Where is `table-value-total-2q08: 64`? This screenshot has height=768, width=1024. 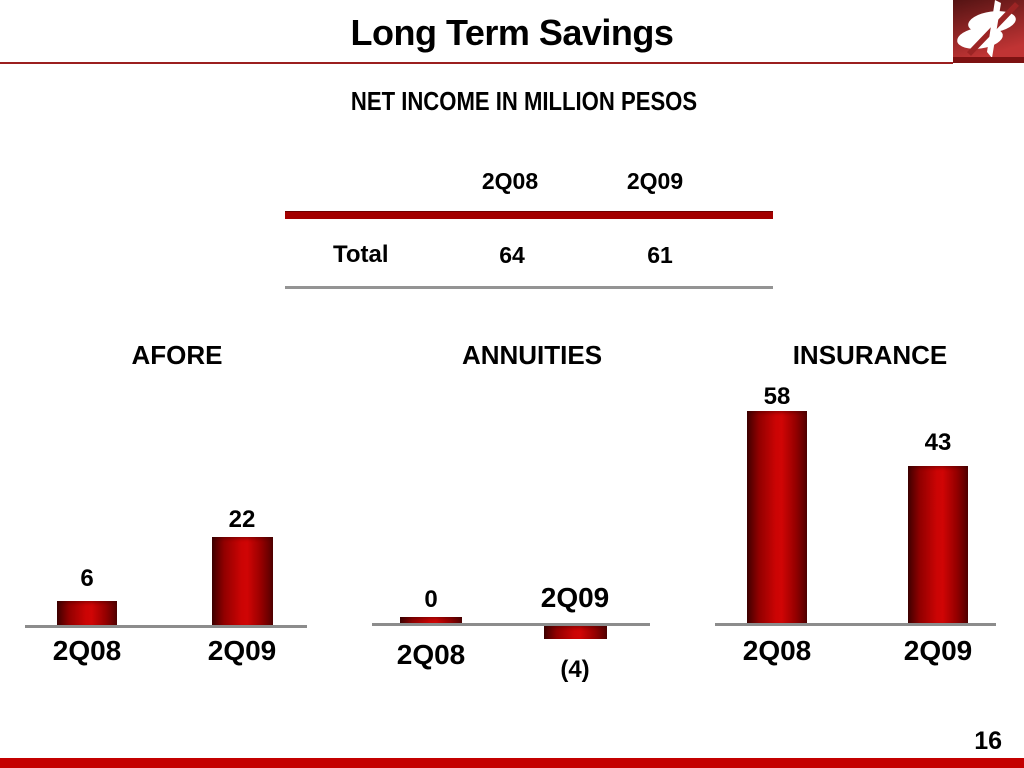
table-value-total-2q08: 64 is located at coordinates (512, 255).